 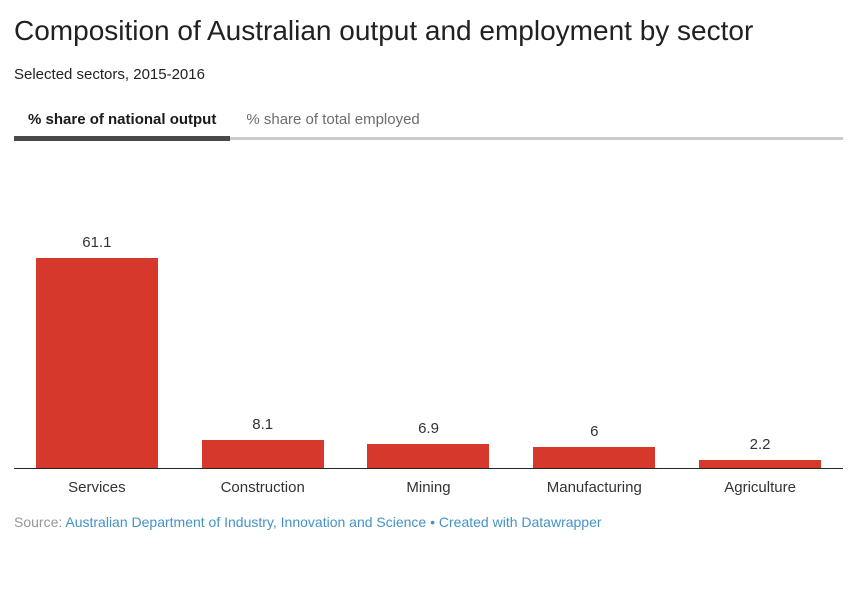 What do you see at coordinates (97, 487) in the screenshot?
I see `category-label-services: Services` at bounding box center [97, 487].